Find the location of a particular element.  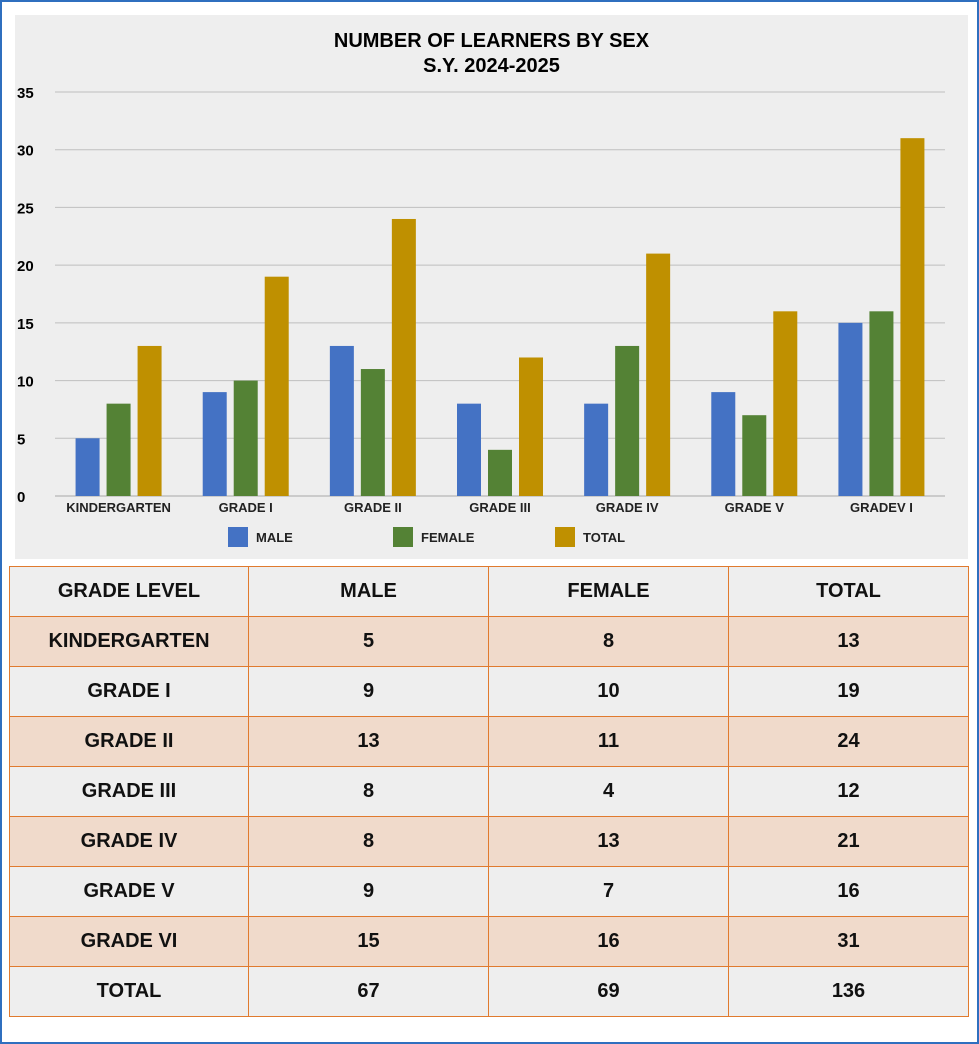

cell-grade: GRADE III is located at coordinates (129, 791).